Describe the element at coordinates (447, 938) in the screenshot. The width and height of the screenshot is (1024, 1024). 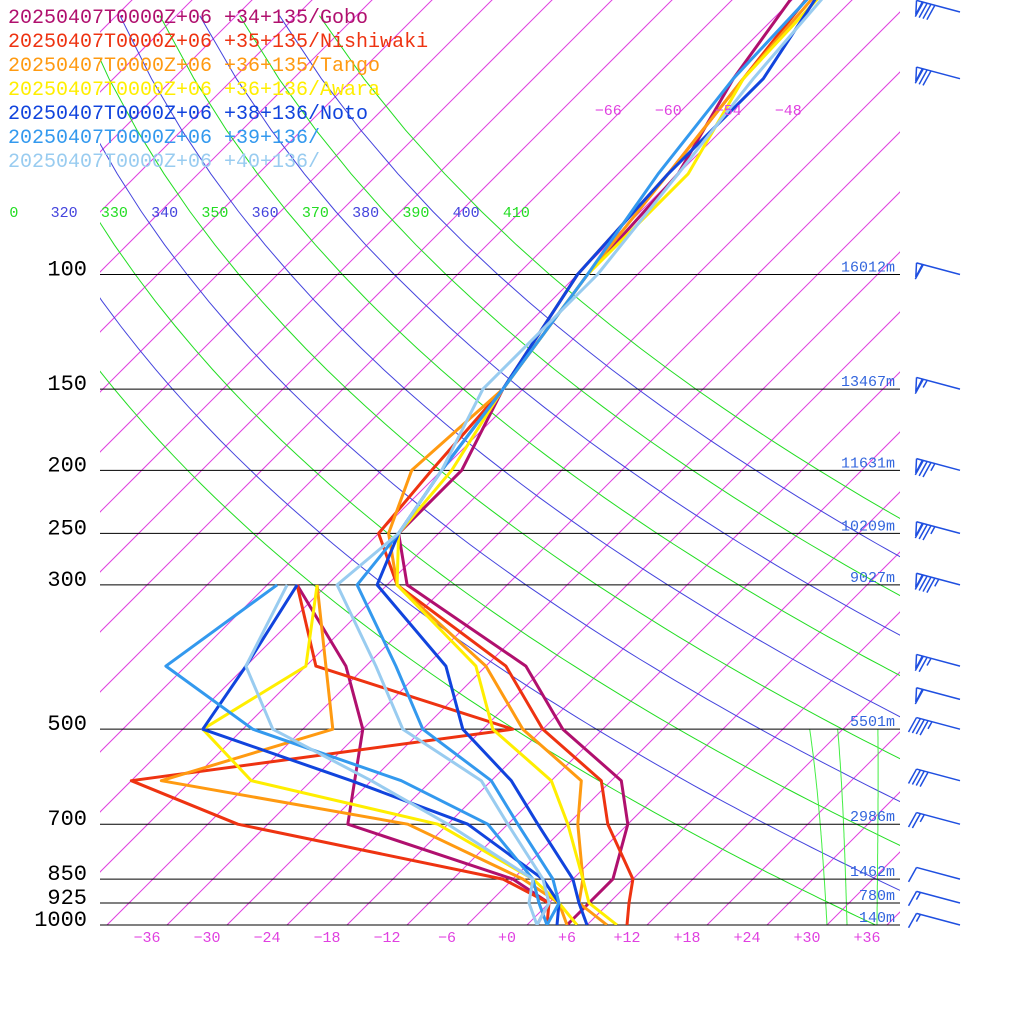
I see `temp-tick-label: −6` at that location.